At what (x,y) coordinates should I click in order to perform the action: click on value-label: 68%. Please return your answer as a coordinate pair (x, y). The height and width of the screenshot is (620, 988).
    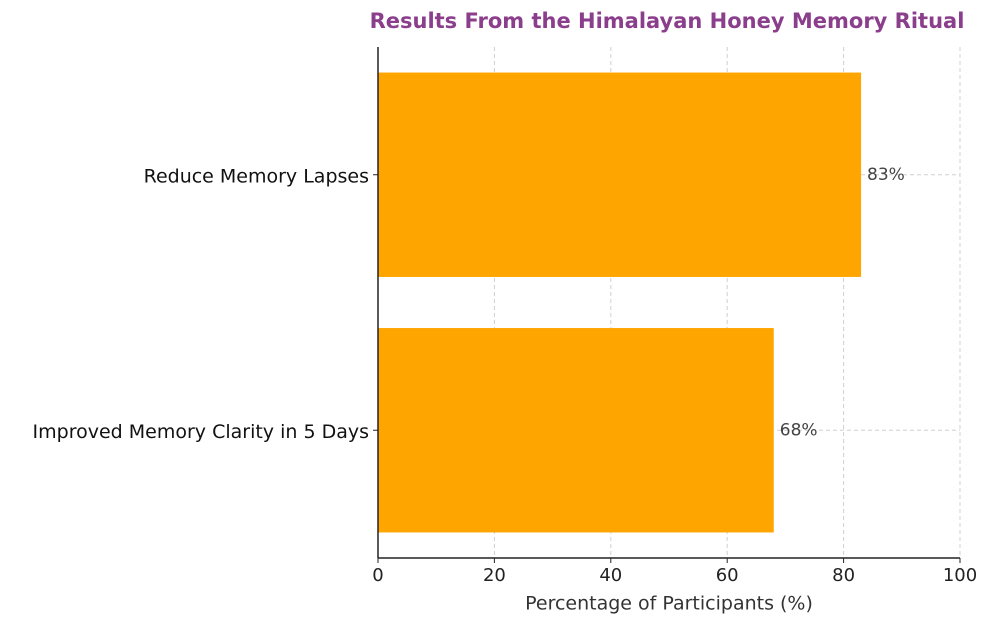
    Looking at the image, I should click on (799, 430).